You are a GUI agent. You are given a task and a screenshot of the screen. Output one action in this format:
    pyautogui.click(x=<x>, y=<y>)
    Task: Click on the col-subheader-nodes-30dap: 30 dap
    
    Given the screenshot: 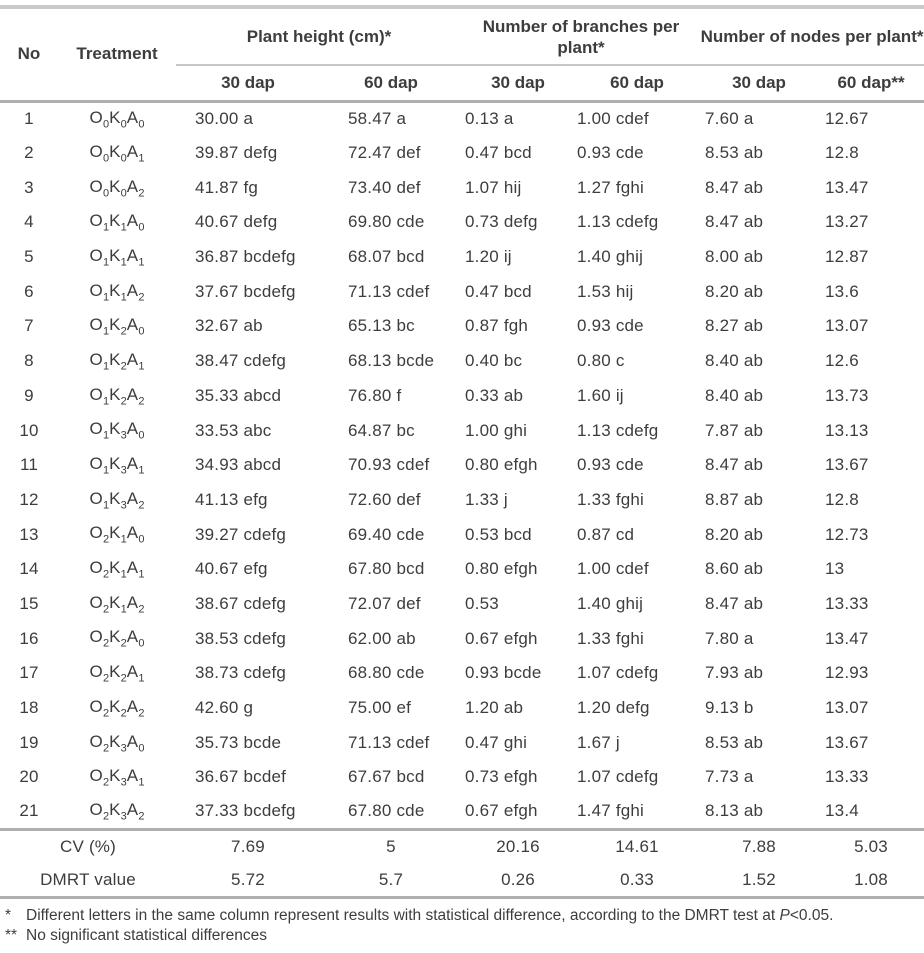 What is the action you would take?
    pyautogui.click(x=759, y=84)
    